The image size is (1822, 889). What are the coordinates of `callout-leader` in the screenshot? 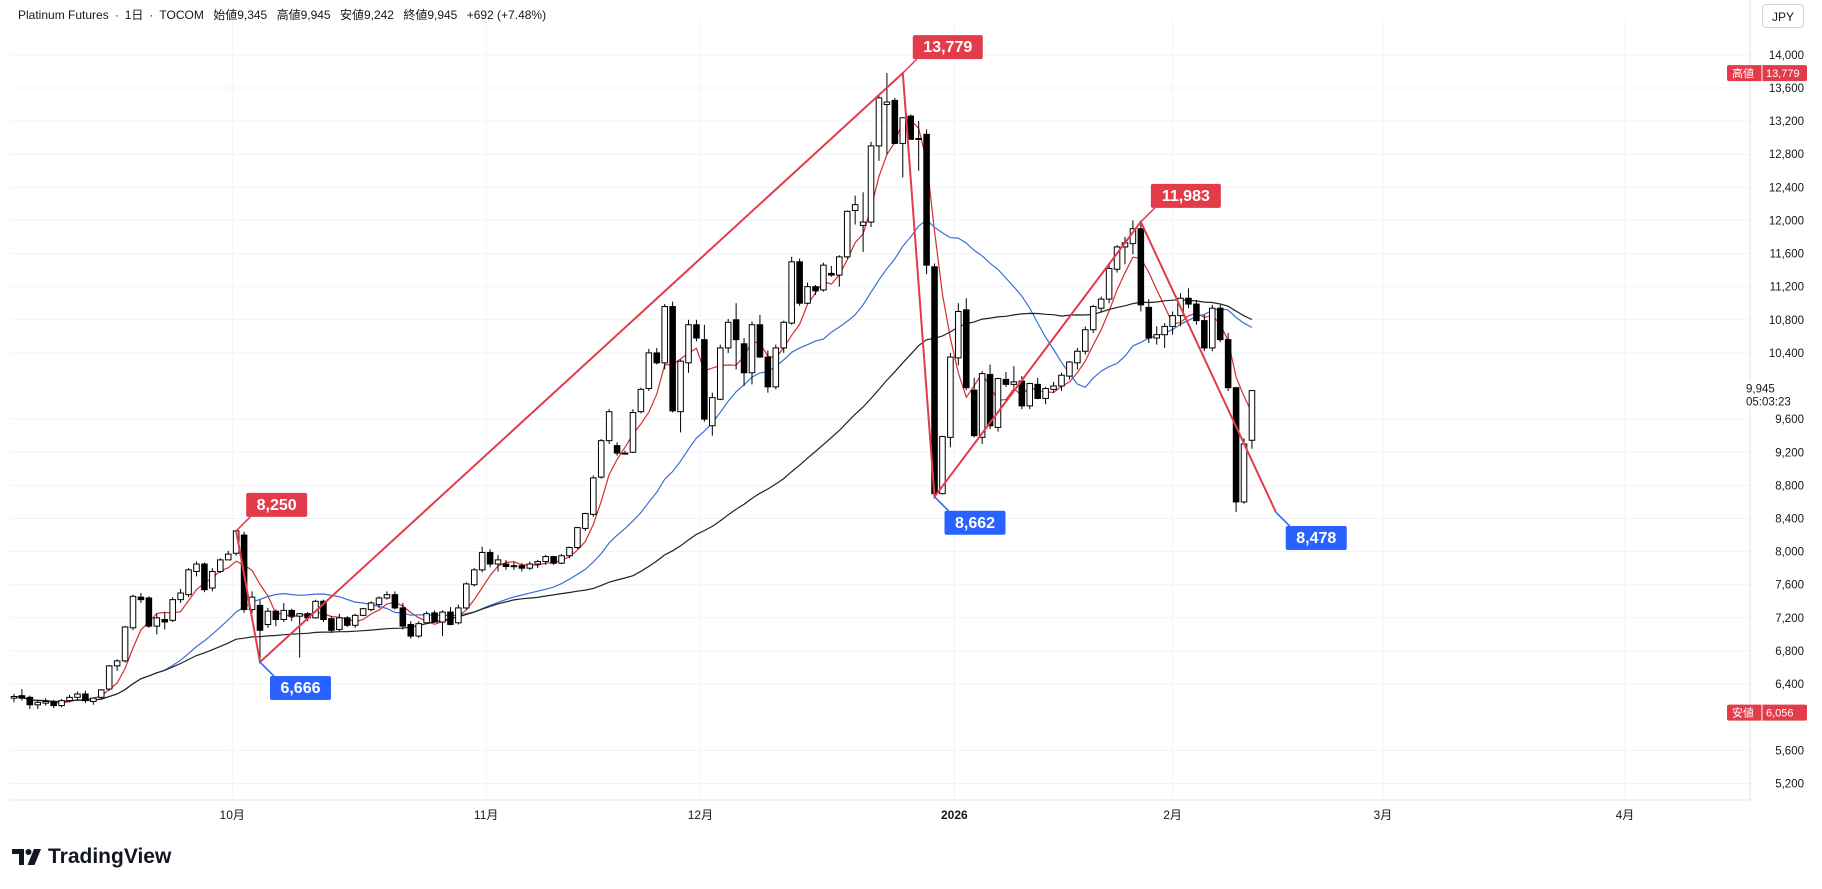 It's located at (910, 66).